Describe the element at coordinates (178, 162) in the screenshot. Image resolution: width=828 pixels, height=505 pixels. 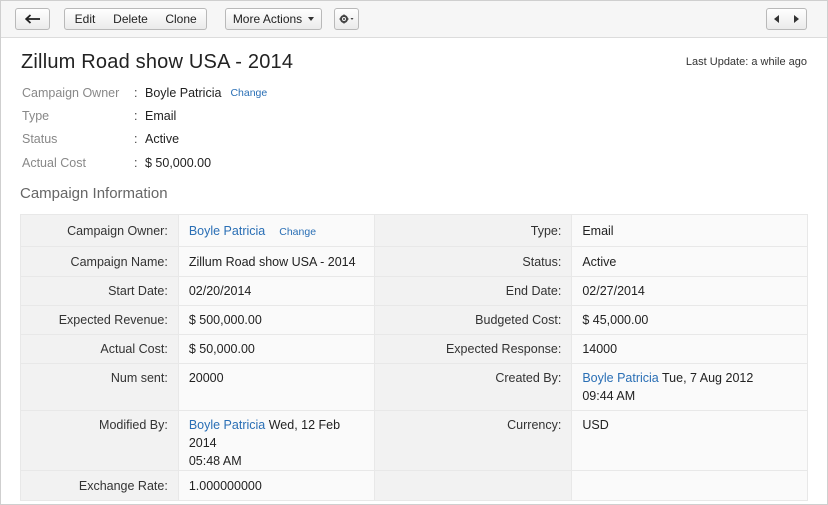
I see `summary-value: $ 50,000.00` at that location.